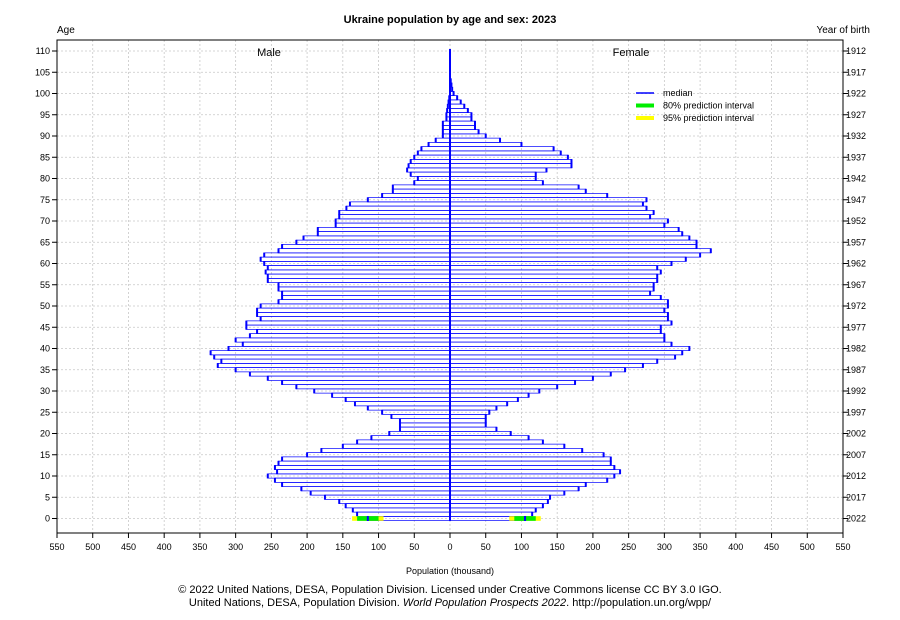  Describe the element at coordinates (557, 547) in the screenshot. I see `x-tick-label: 150` at that location.